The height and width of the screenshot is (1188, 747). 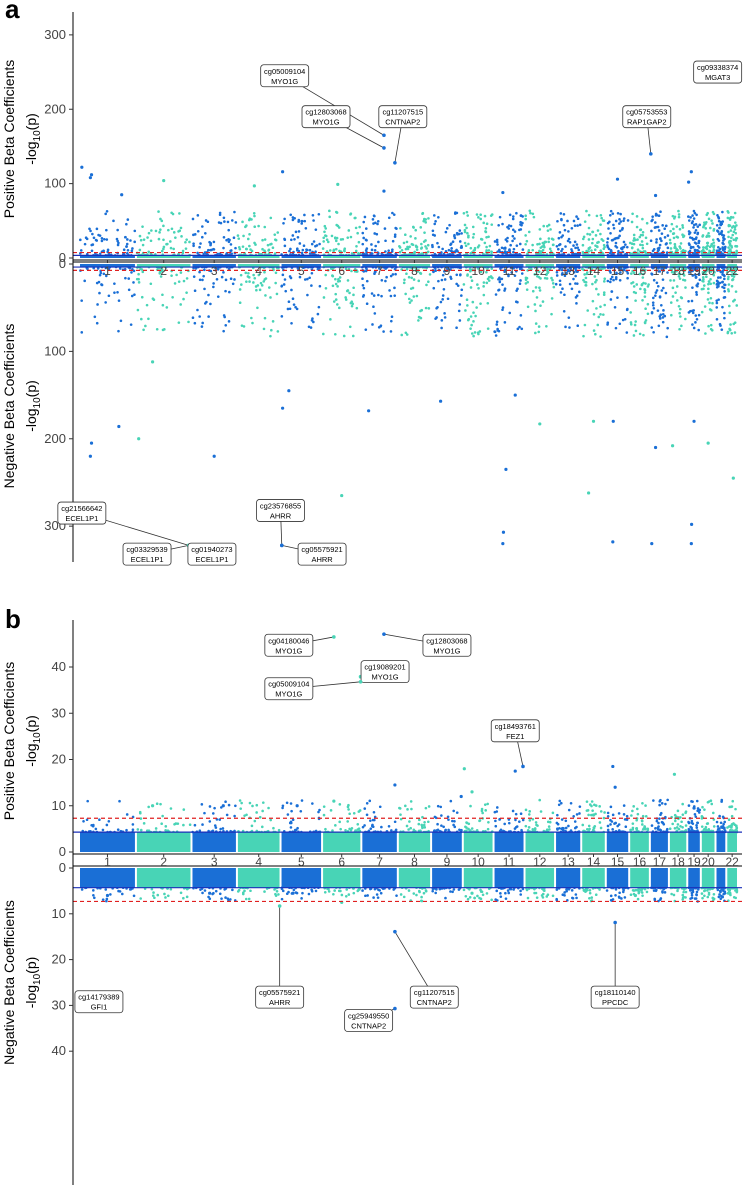 I want to click on annotation-gene: ECEL1P1, so click(x=211, y=559).